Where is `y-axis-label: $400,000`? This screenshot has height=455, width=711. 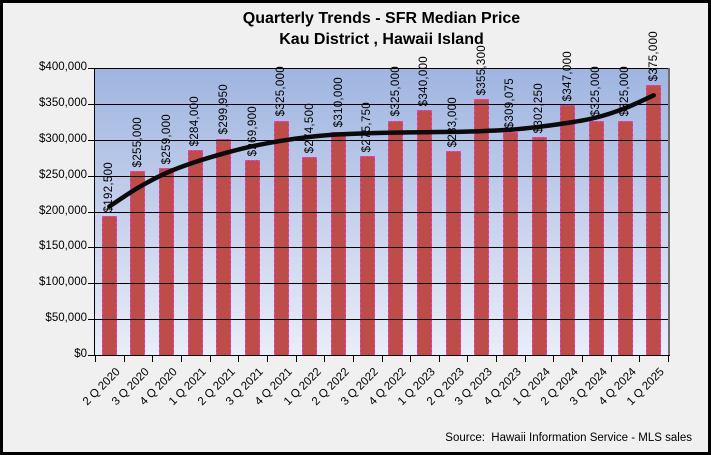 y-axis-label: $400,000 is located at coordinates (63, 67).